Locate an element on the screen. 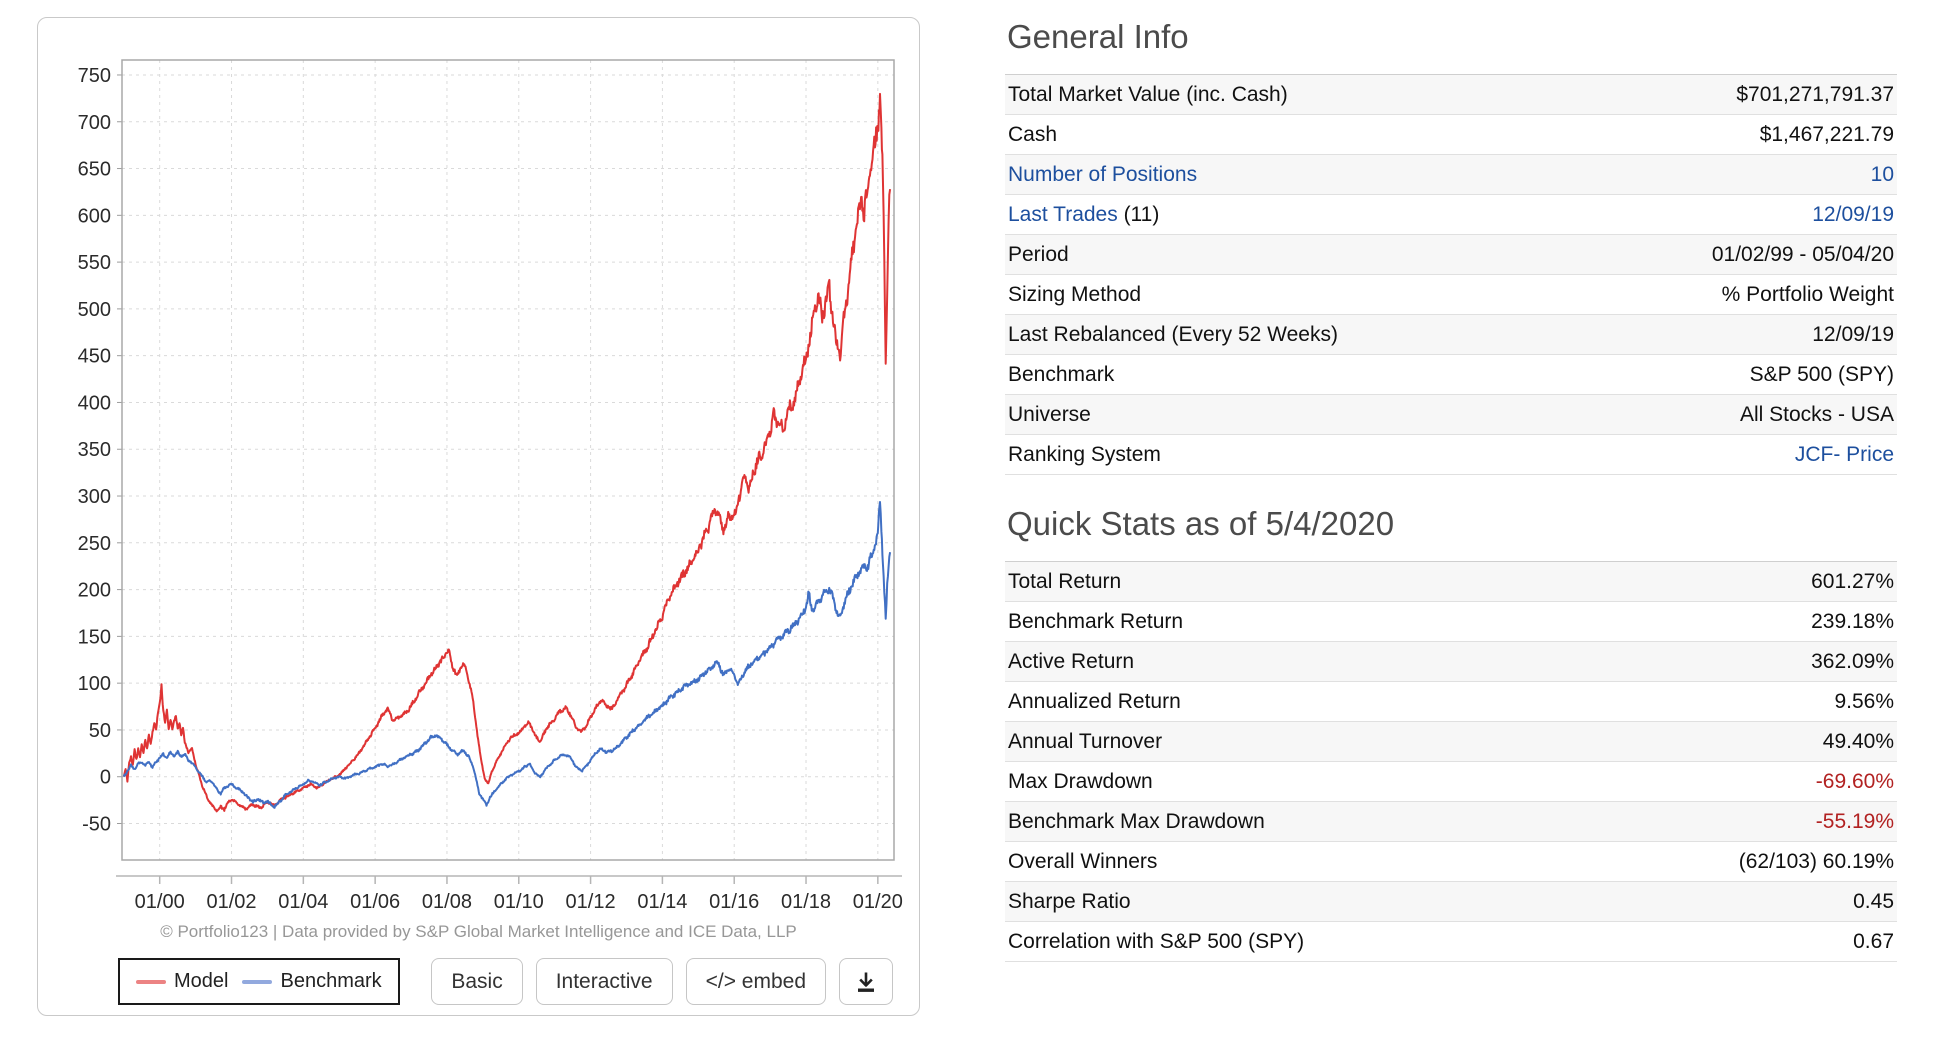 This screenshot has height=1048, width=1950. table-row: Sizing Method % Portfolio Weight is located at coordinates (1451, 295).